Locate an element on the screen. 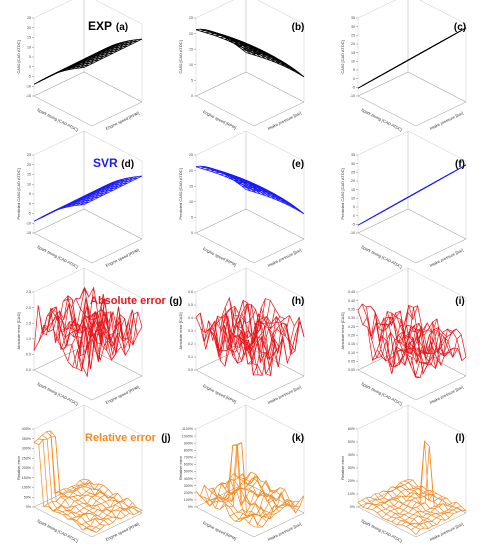 This screenshot has height=550, width=488. z-tick-label: 0.15 is located at coordinates (351, 344).